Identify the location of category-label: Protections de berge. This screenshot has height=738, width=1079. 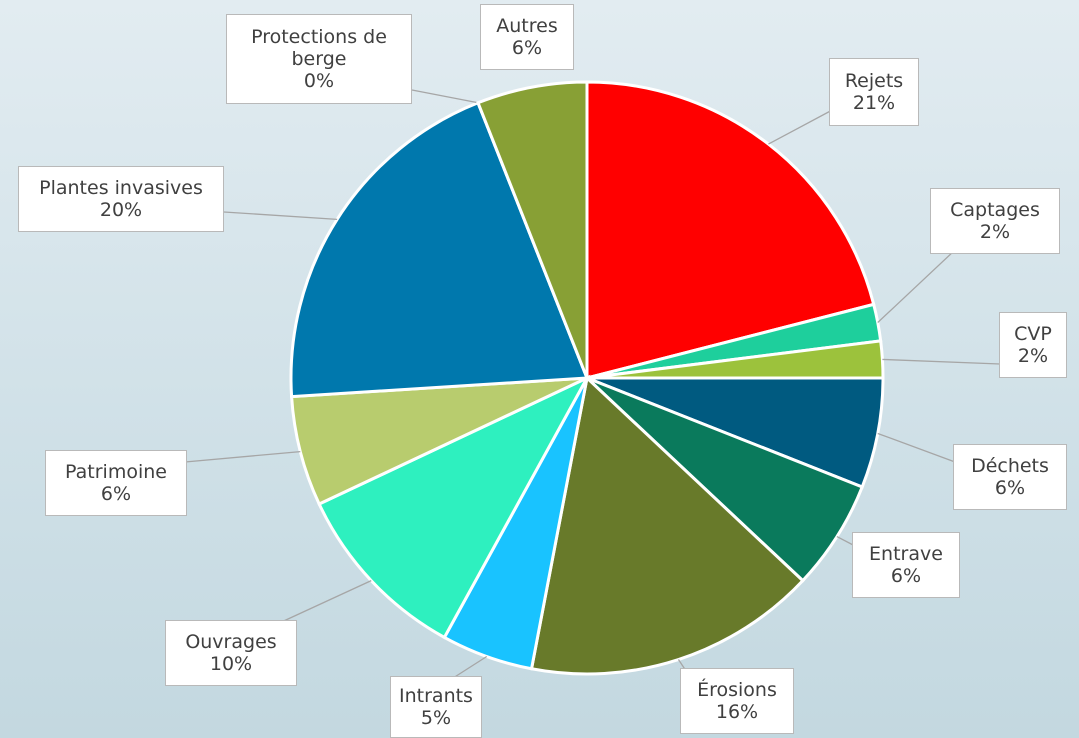
(319, 48).